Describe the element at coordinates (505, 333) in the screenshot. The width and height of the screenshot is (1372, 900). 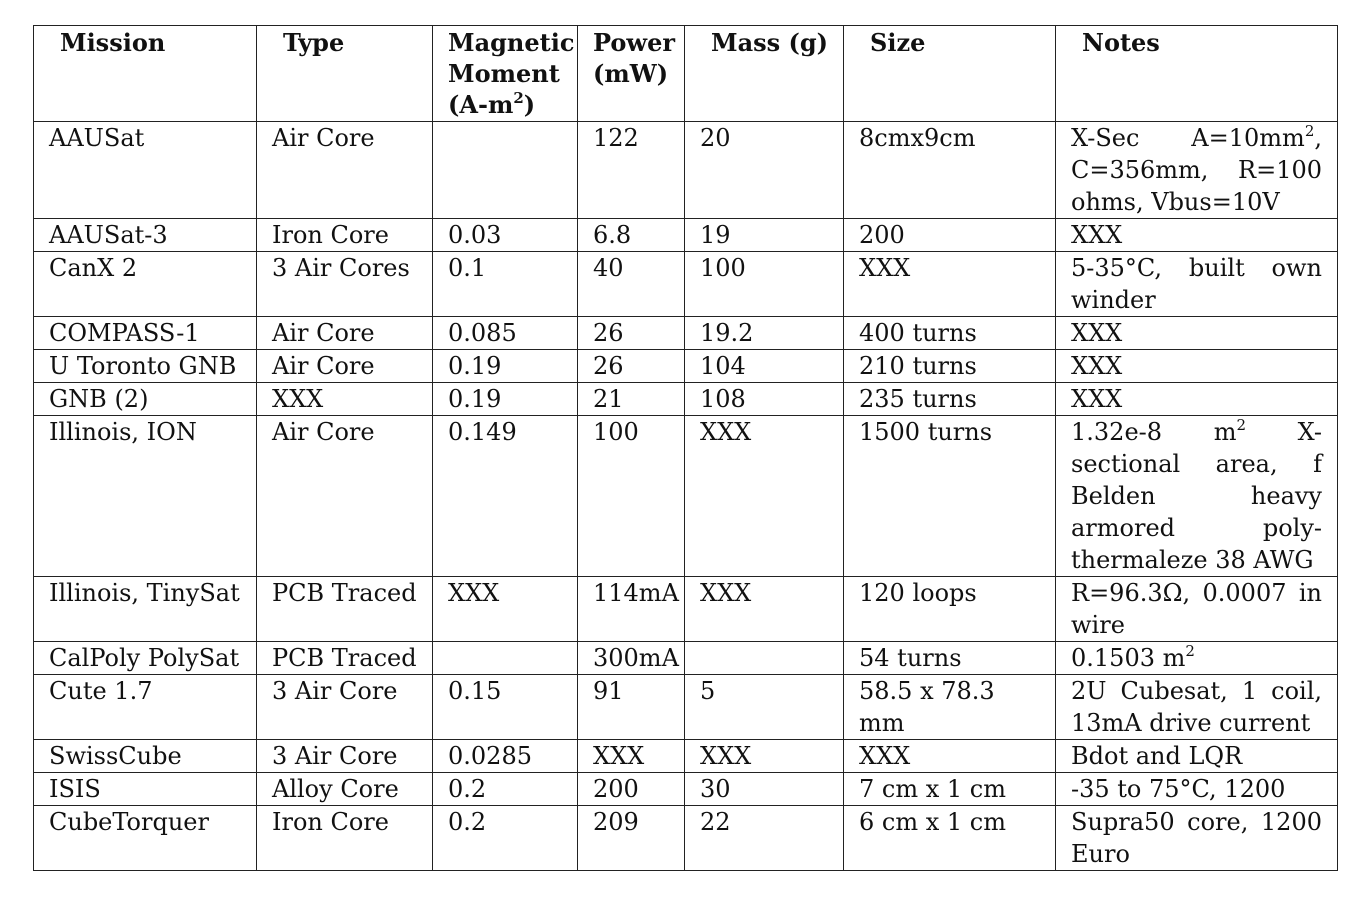
I see `cell-moment: 0.085` at that location.